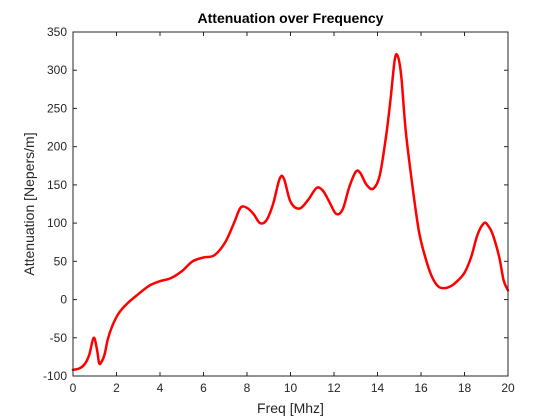  Describe the element at coordinates (203, 388) in the screenshot. I see `x-tick-label: 6` at that location.